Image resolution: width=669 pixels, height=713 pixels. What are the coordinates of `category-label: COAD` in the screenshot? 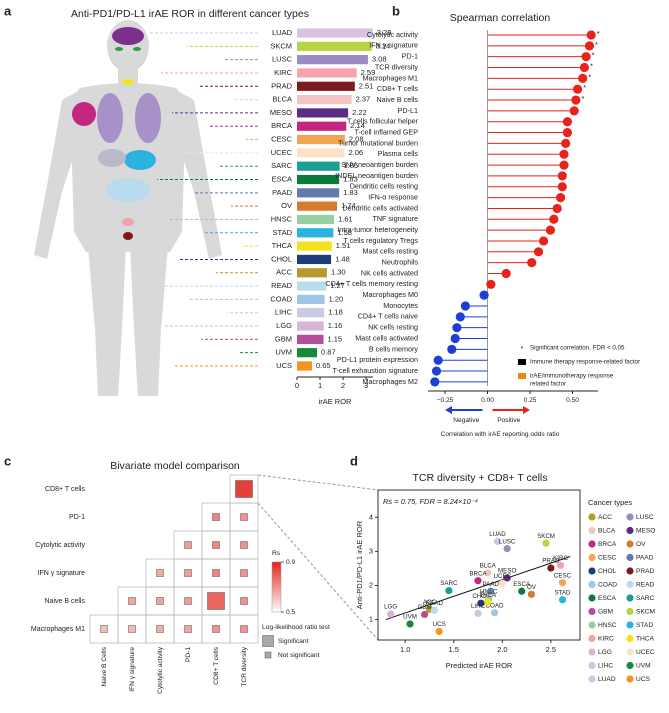 It's located at (281, 298).